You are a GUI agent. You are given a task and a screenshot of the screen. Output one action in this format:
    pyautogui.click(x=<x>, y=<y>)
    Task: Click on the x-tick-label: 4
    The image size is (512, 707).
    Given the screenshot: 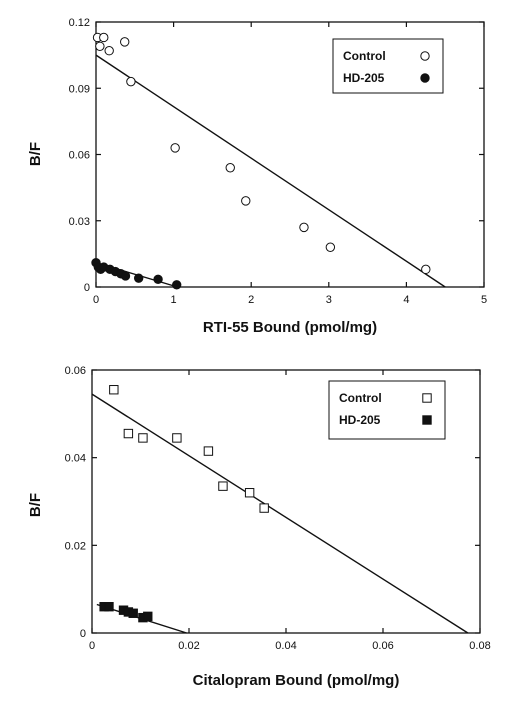 What is the action you would take?
    pyautogui.click(x=406, y=300)
    